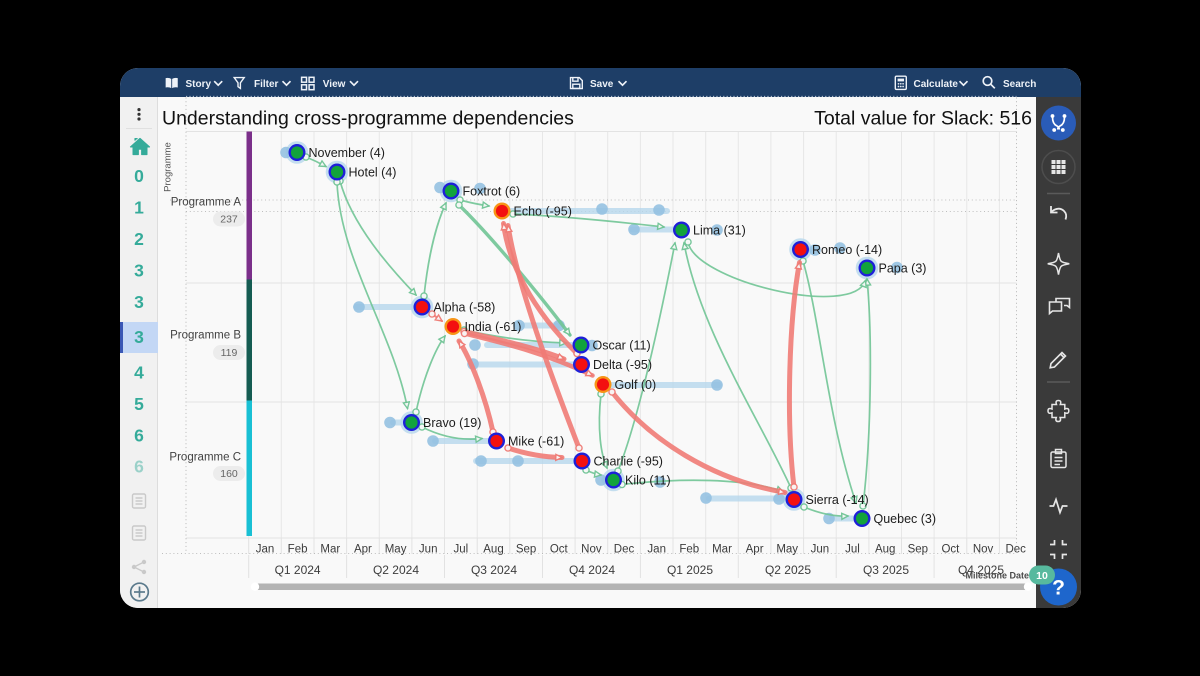 Image resolution: width=1200 pixels, height=676 pixels. Describe the element at coordinates (205, 336) in the screenshot. I see `svg-text: Programme B` at that location.